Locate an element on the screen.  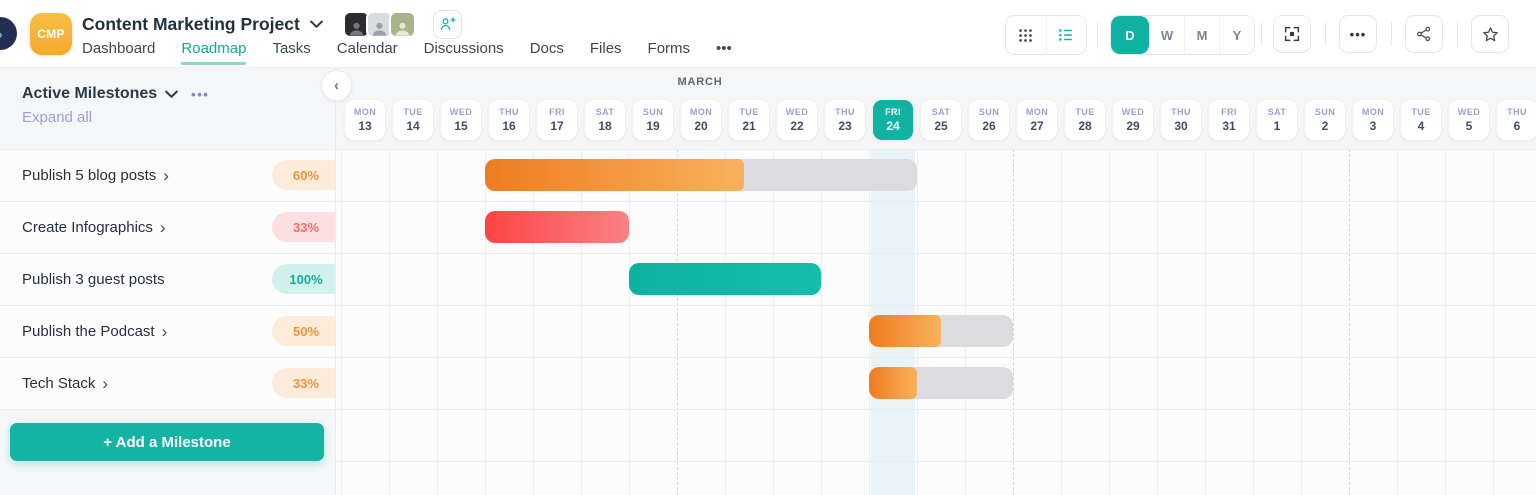
day-cell: MON 27 is located at coordinates (1037, 120).